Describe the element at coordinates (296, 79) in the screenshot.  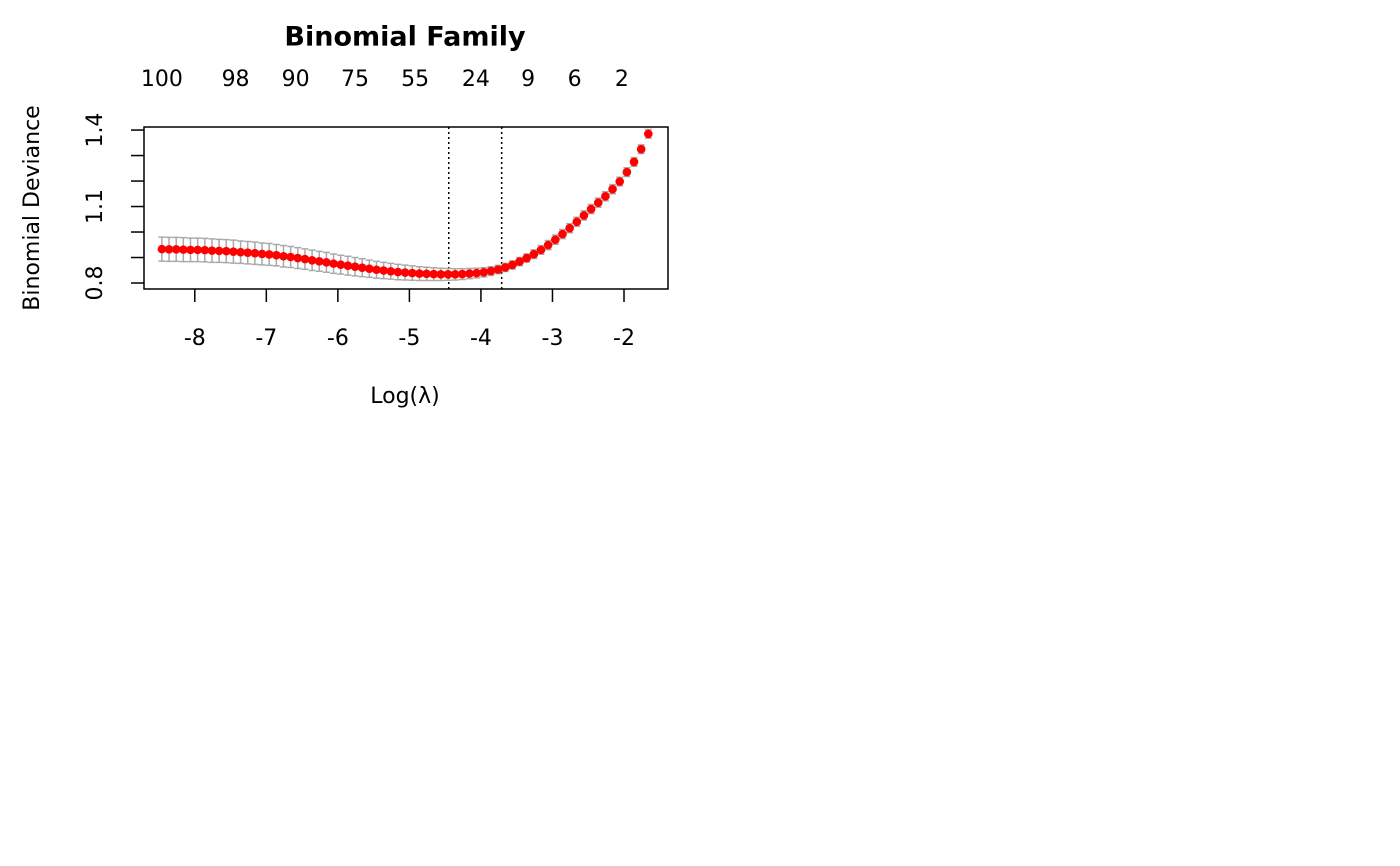
I see `top-tick-label: 90` at that location.